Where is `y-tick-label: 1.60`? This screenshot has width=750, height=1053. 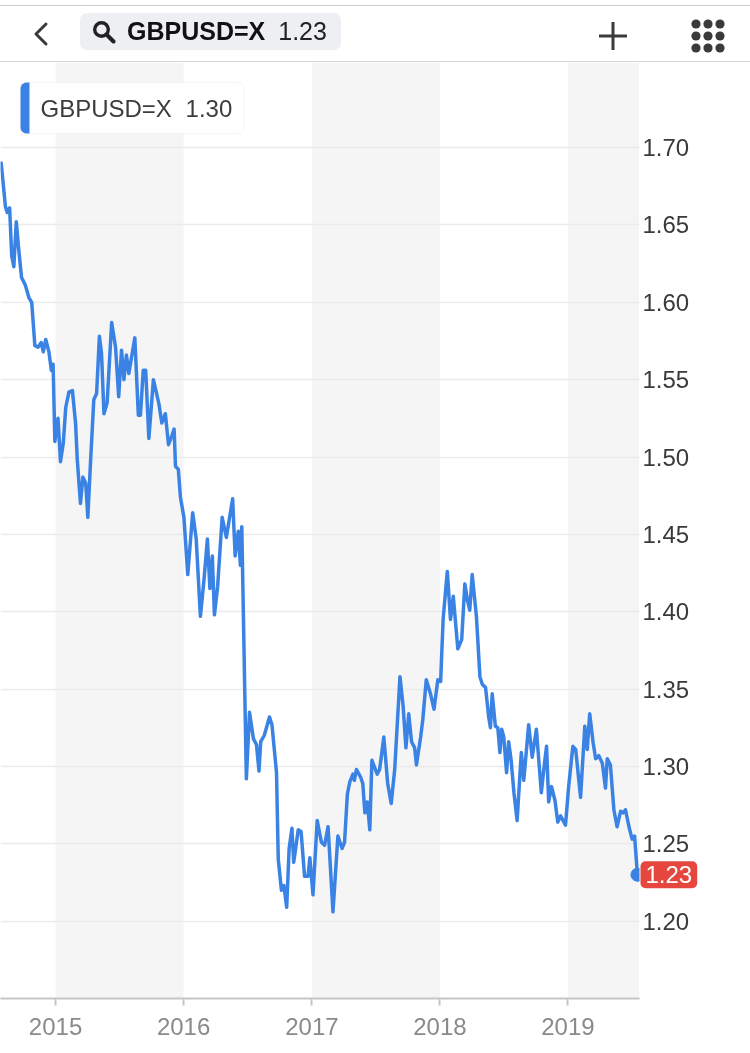
y-tick-label: 1.60 is located at coordinates (666, 302).